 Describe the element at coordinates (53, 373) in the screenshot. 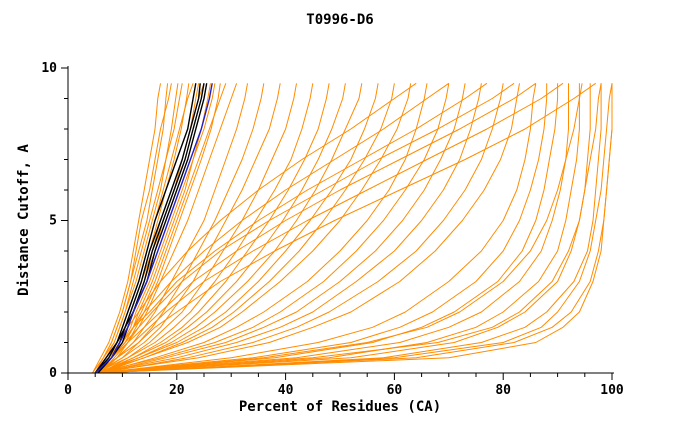

I see `y-tick-label: 0` at that location.